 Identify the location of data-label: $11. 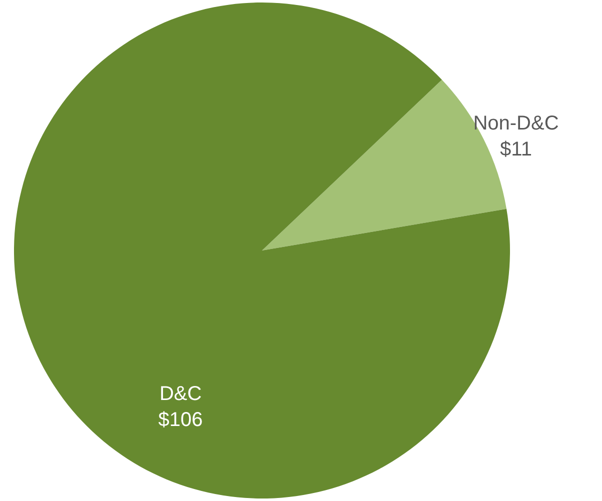
(516, 149).